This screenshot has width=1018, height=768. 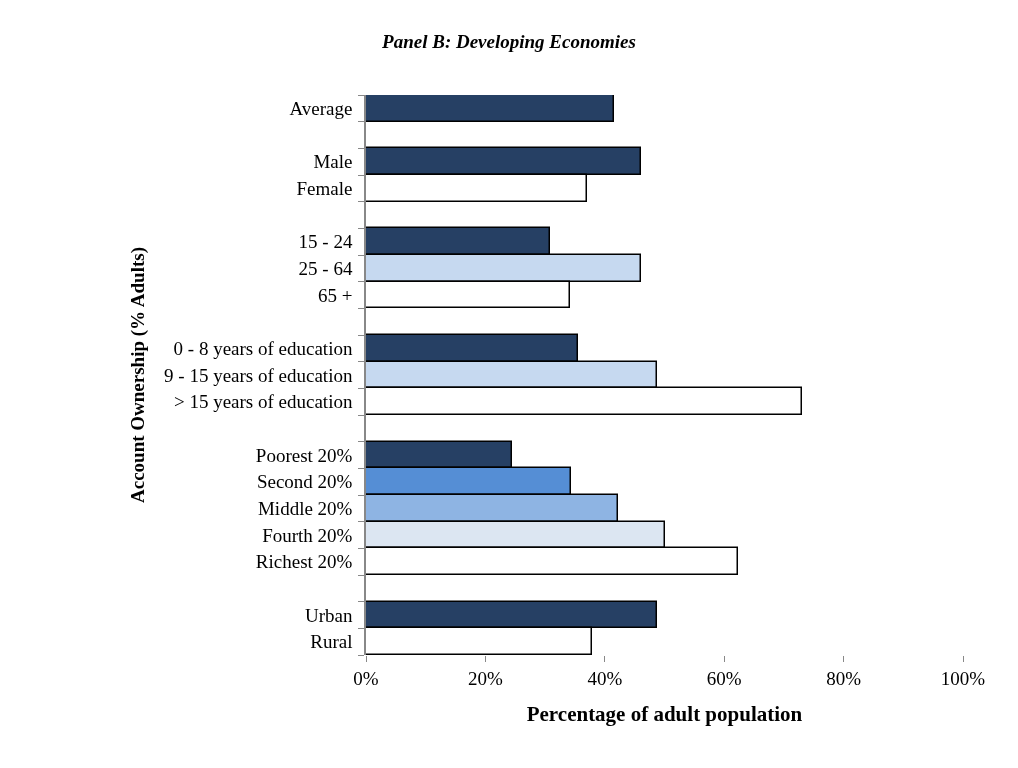 What do you see at coordinates (325, 268) in the screenshot?
I see `y-tick-label: 25 - 64` at bounding box center [325, 268].